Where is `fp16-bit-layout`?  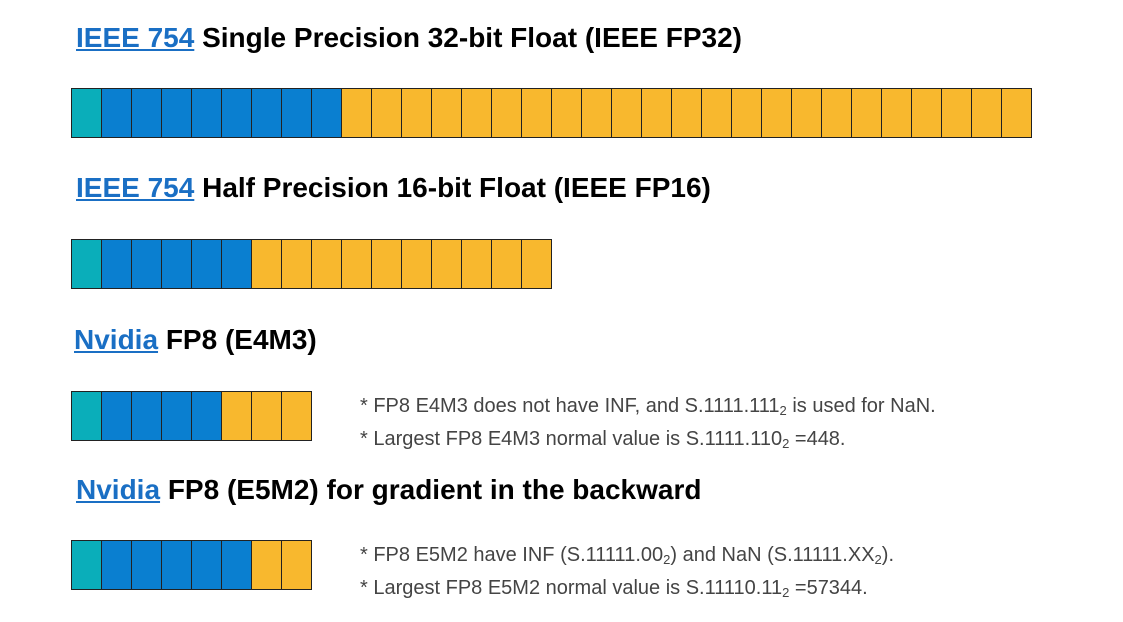 fp16-bit-layout is located at coordinates (311, 264).